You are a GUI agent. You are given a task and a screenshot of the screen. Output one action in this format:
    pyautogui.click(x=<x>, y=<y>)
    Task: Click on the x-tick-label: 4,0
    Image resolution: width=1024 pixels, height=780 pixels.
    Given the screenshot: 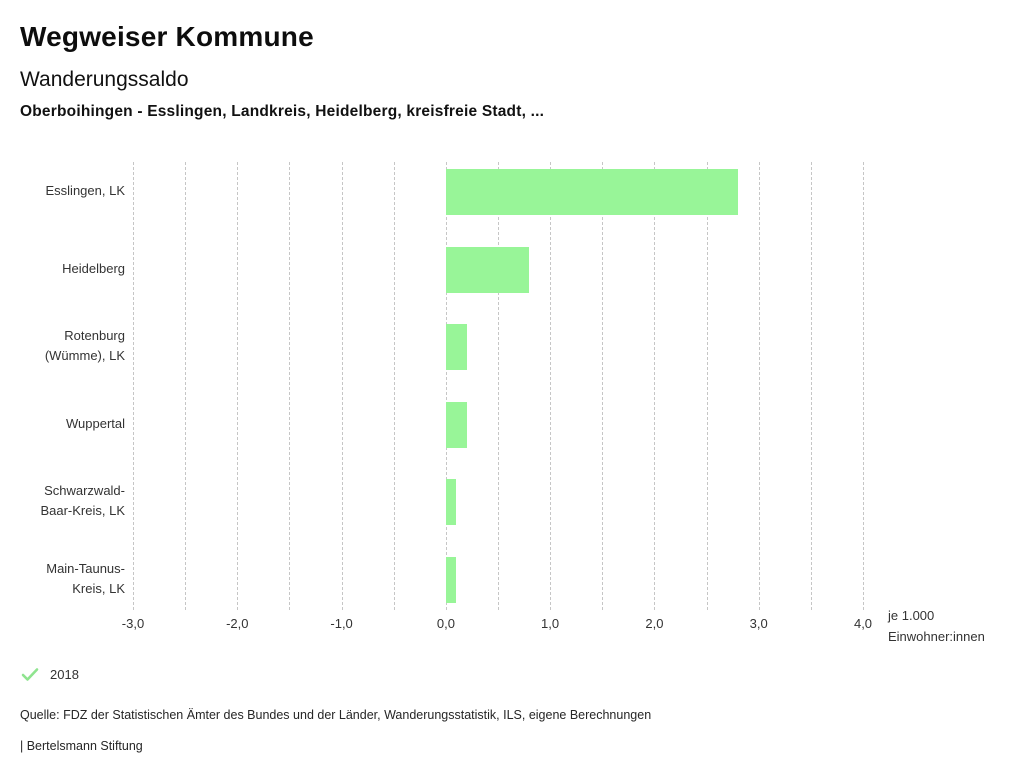 What is the action you would take?
    pyautogui.click(x=863, y=623)
    